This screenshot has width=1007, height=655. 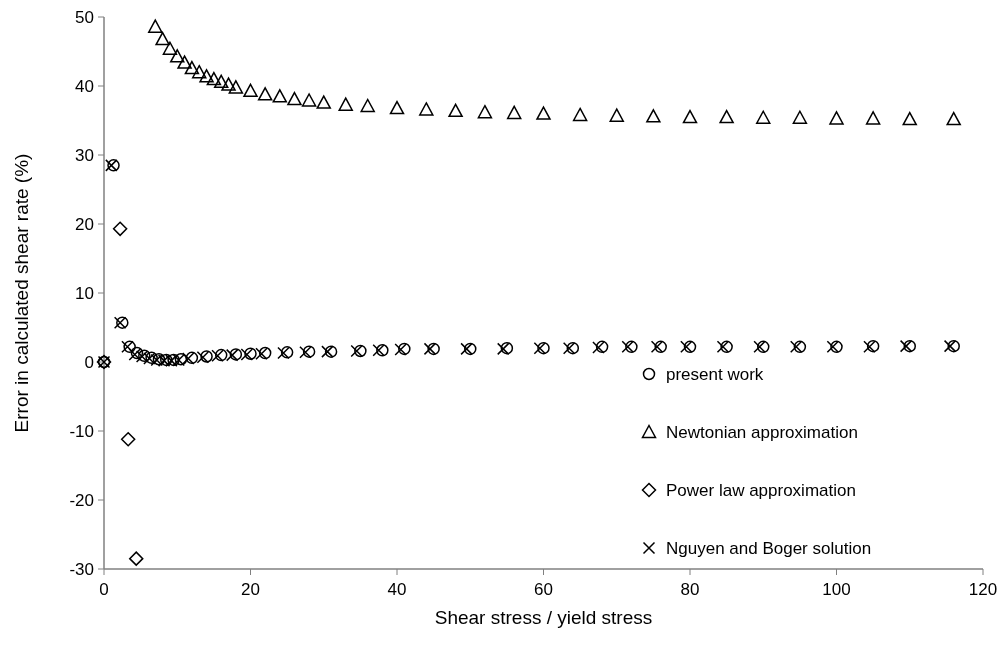 What do you see at coordinates (690, 589) in the screenshot?
I see `x-tick-label: 80` at bounding box center [690, 589].